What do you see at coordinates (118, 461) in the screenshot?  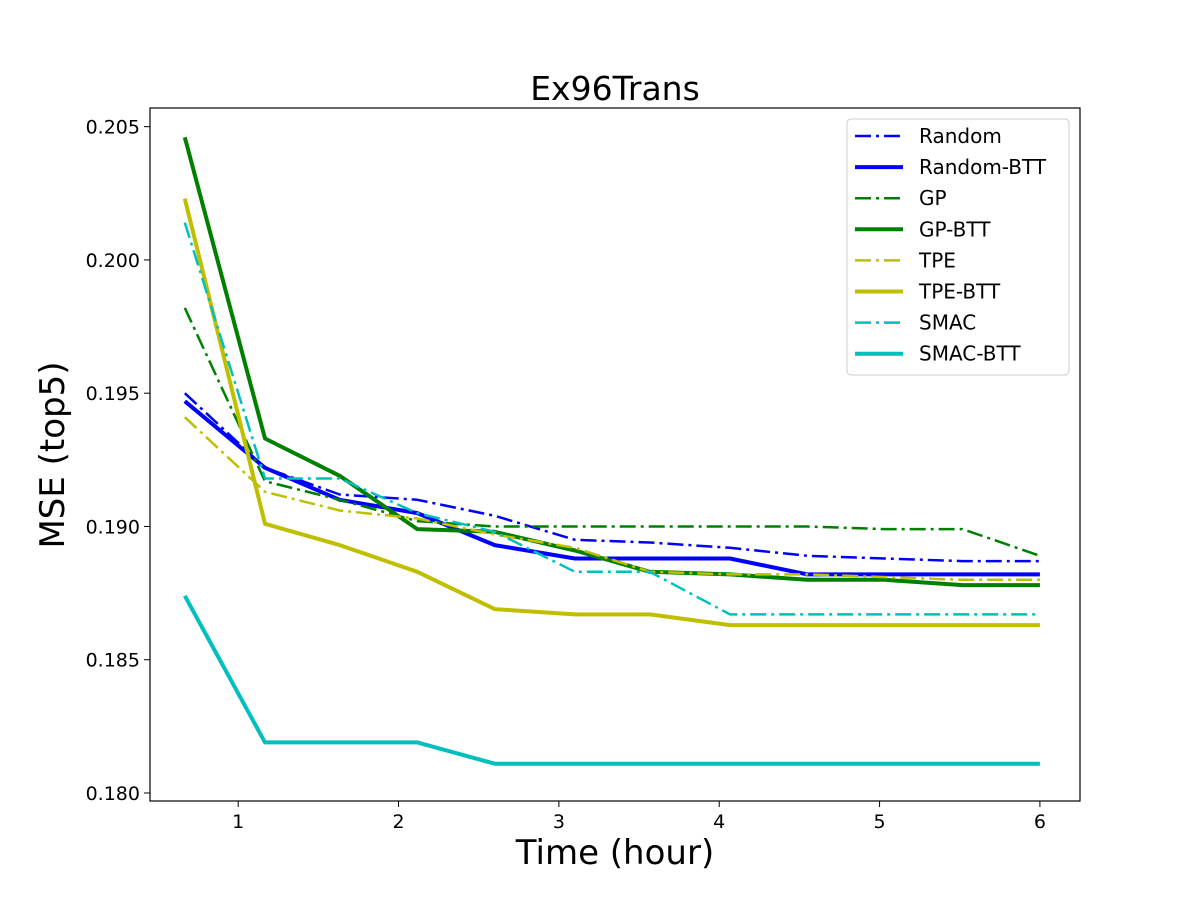 I see `y-axis: 0.180 0.185 0.190 0.195 0.200 0.205` at bounding box center [118, 461].